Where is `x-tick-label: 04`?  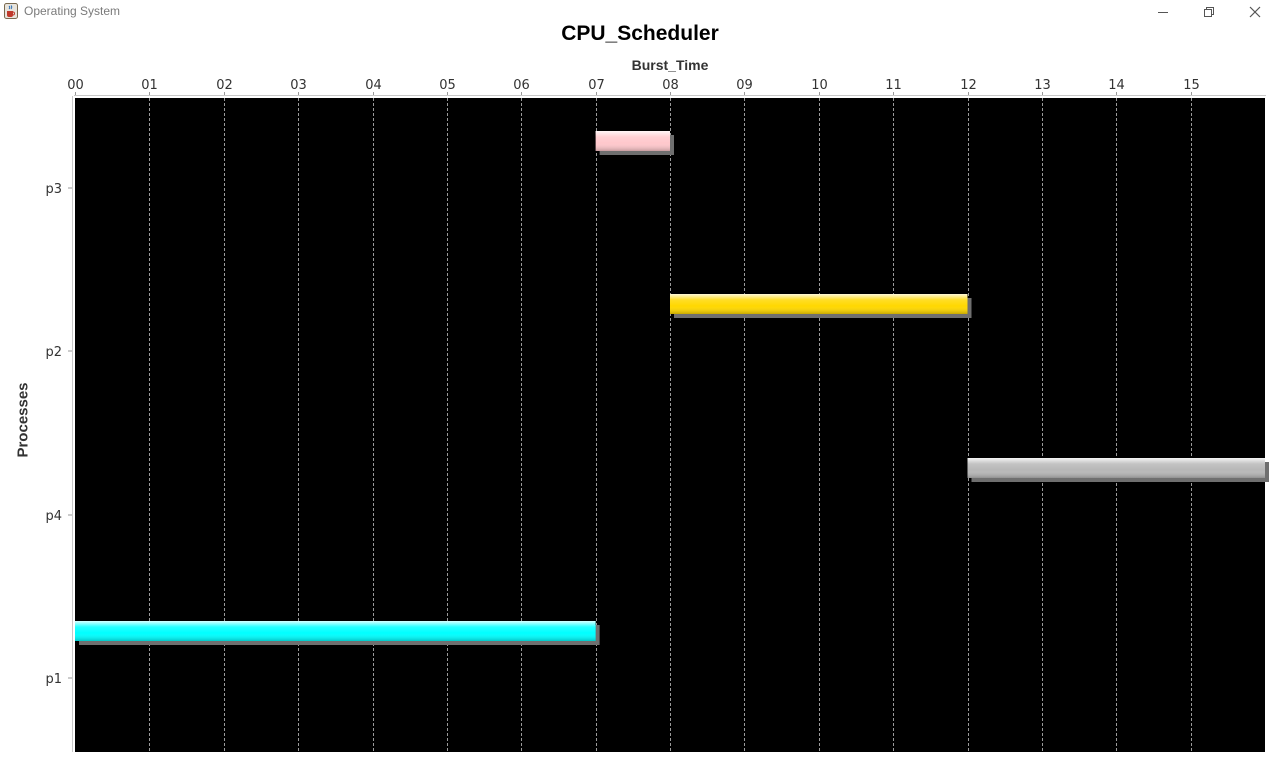 x-tick-label: 04 is located at coordinates (373, 85).